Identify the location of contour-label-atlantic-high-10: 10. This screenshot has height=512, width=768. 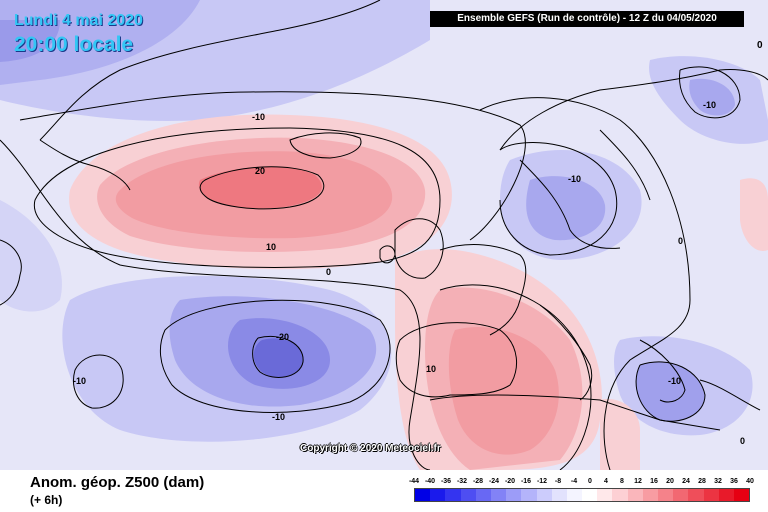
(271, 247).